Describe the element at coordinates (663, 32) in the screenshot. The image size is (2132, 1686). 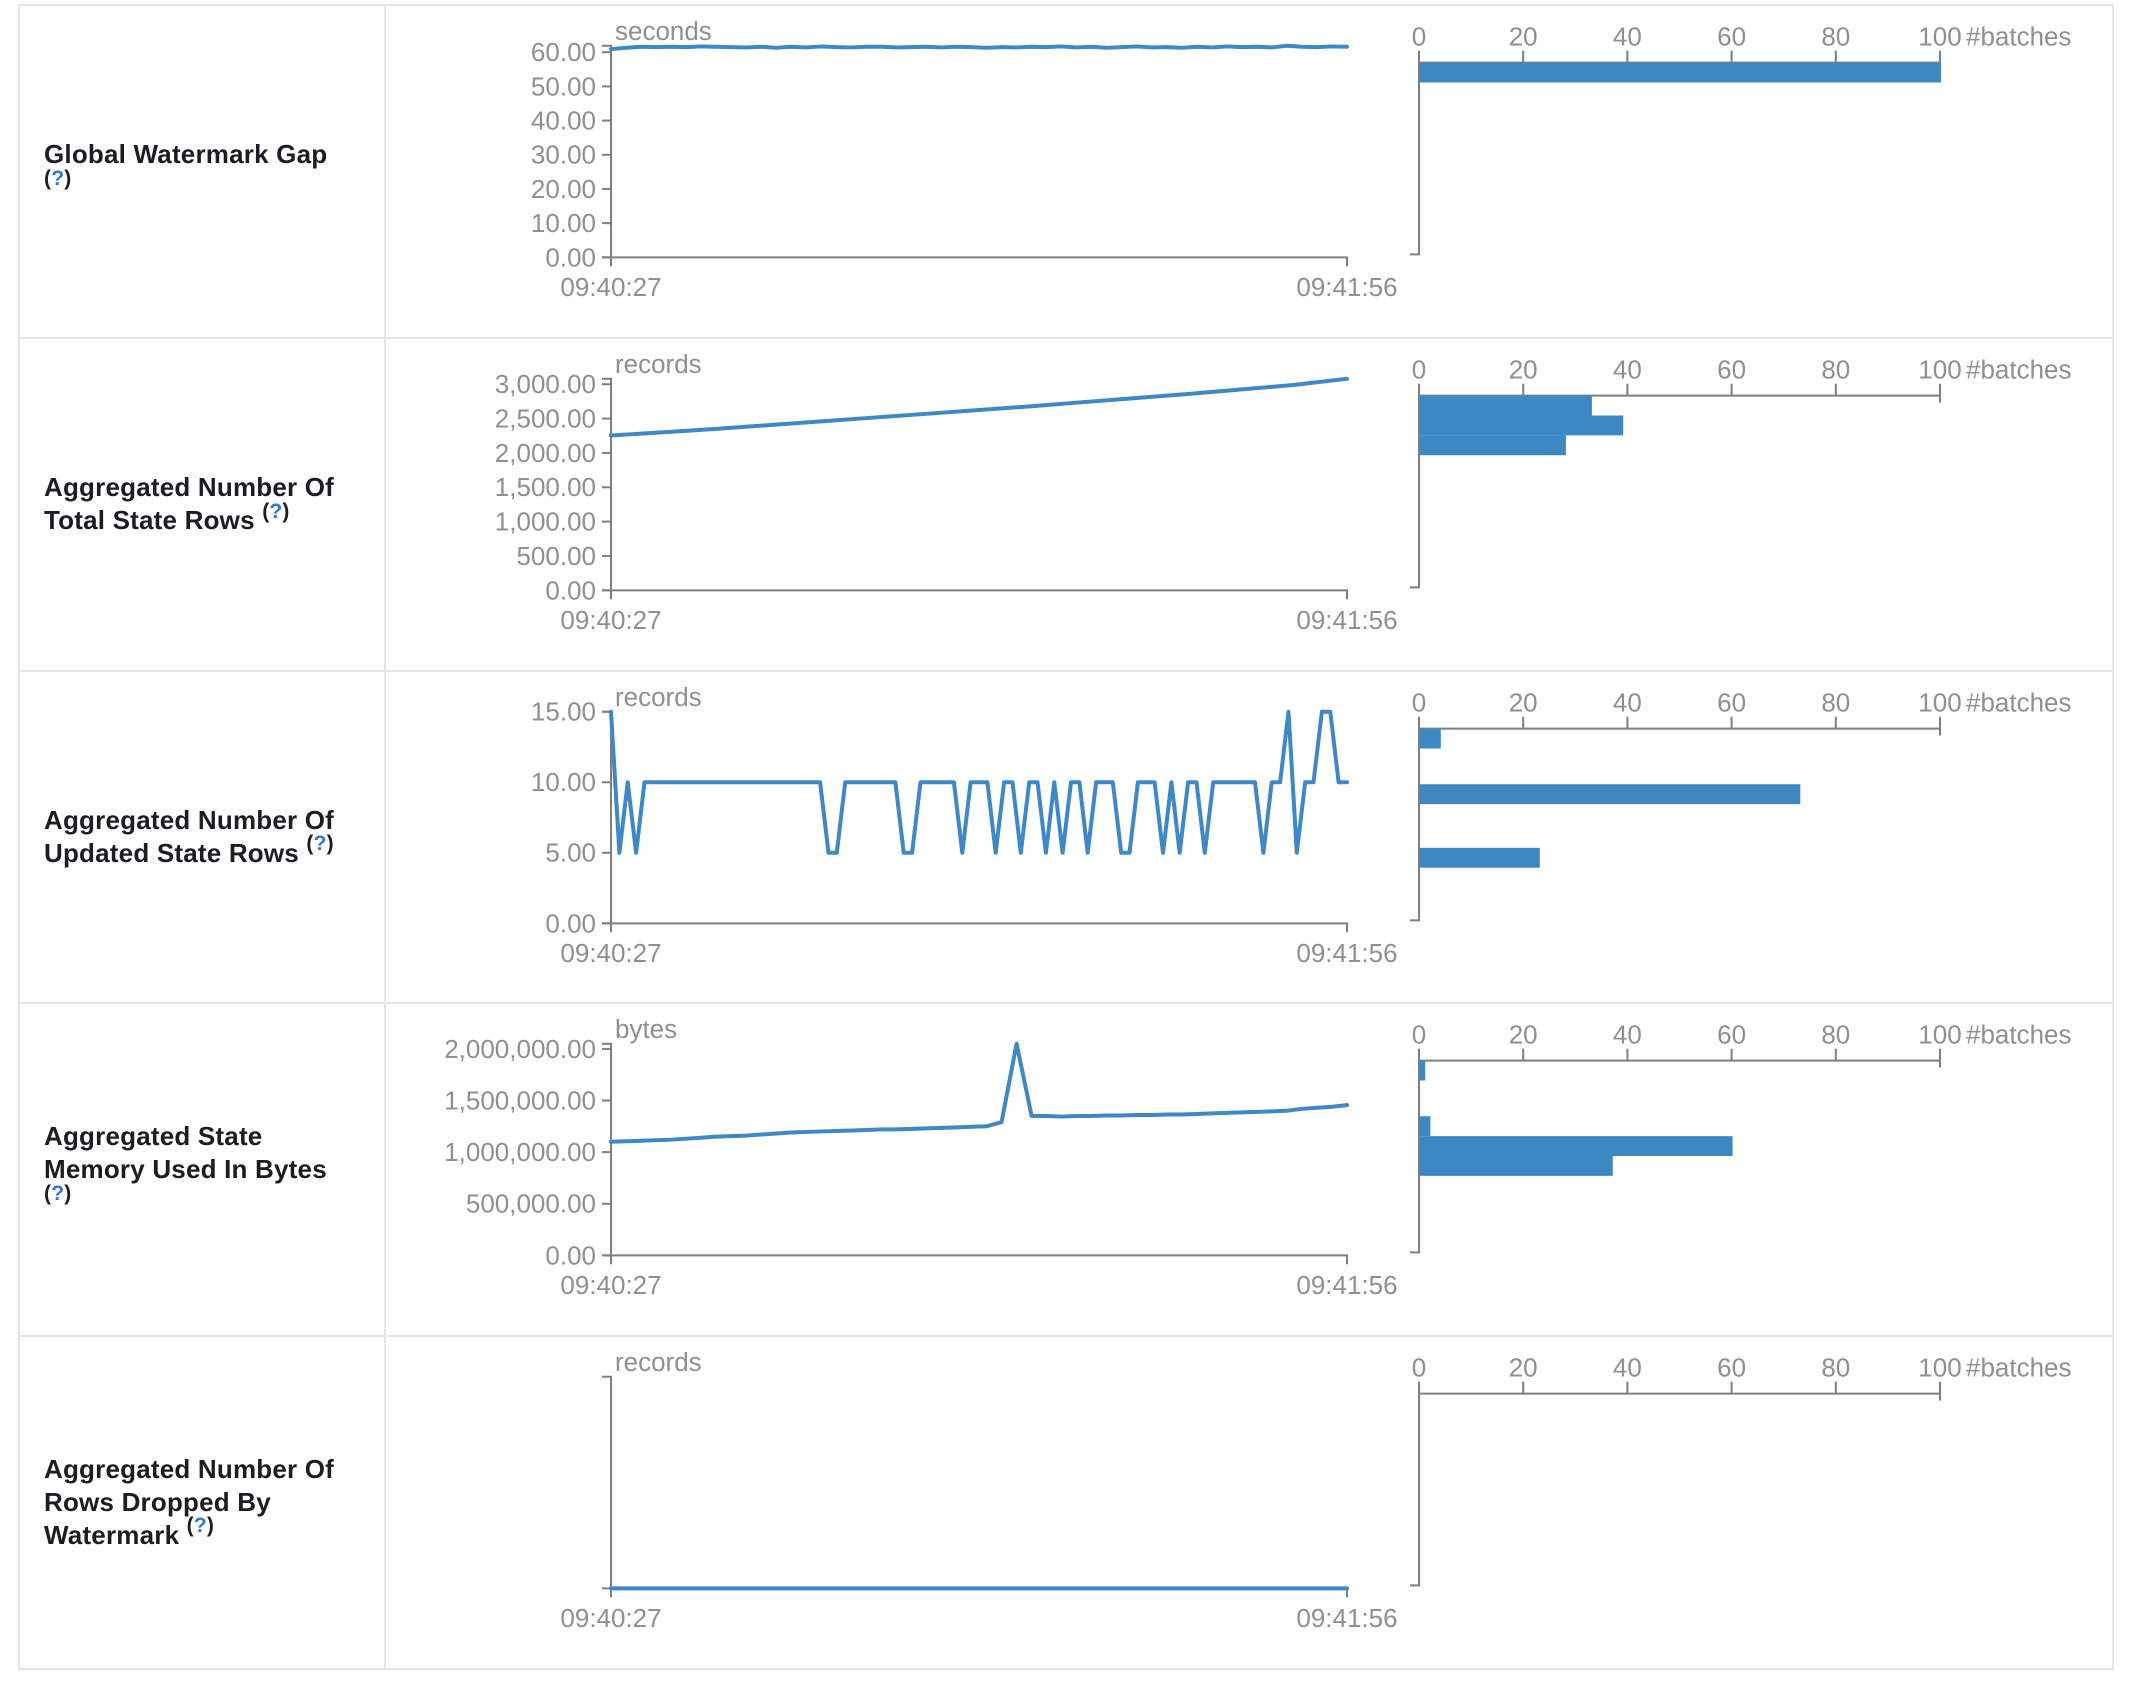
I see `timeline-unit-label: seconds` at that location.